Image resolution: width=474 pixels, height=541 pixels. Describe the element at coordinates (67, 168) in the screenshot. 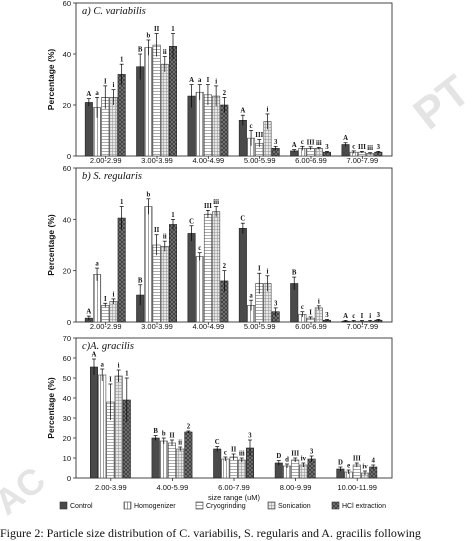

I see `y-tick-label: 60` at that location.